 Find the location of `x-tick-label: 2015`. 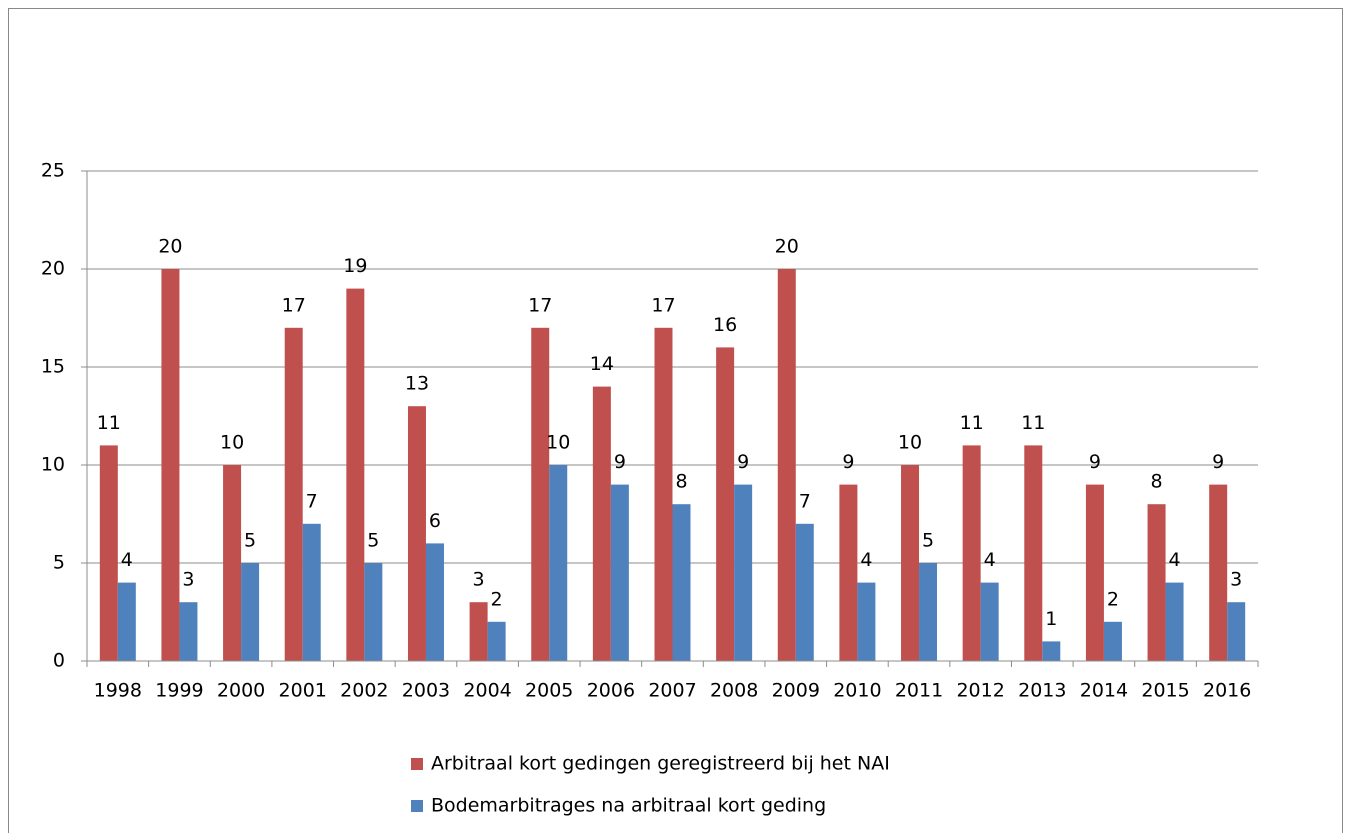

x-tick-label: 2015 is located at coordinates (1165, 691).